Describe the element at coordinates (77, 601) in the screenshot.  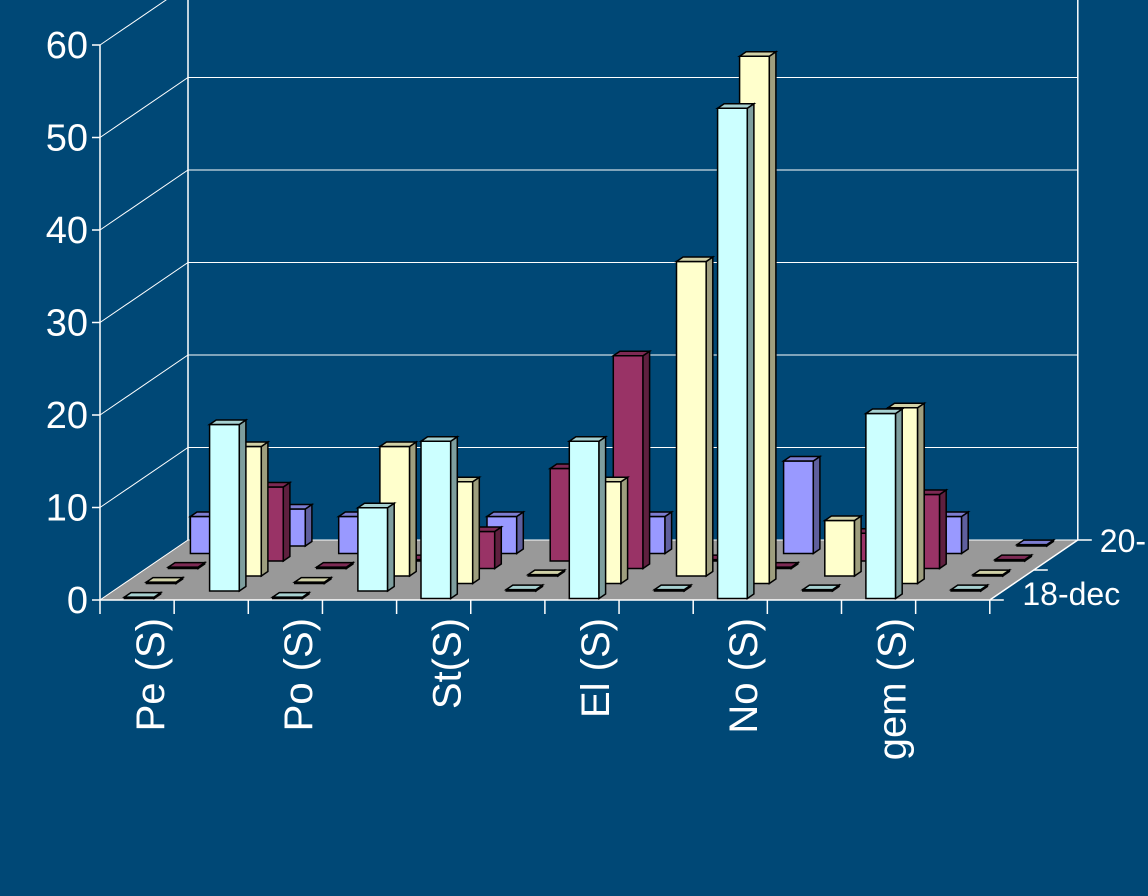
I see `y-tick-label: 0` at that location.